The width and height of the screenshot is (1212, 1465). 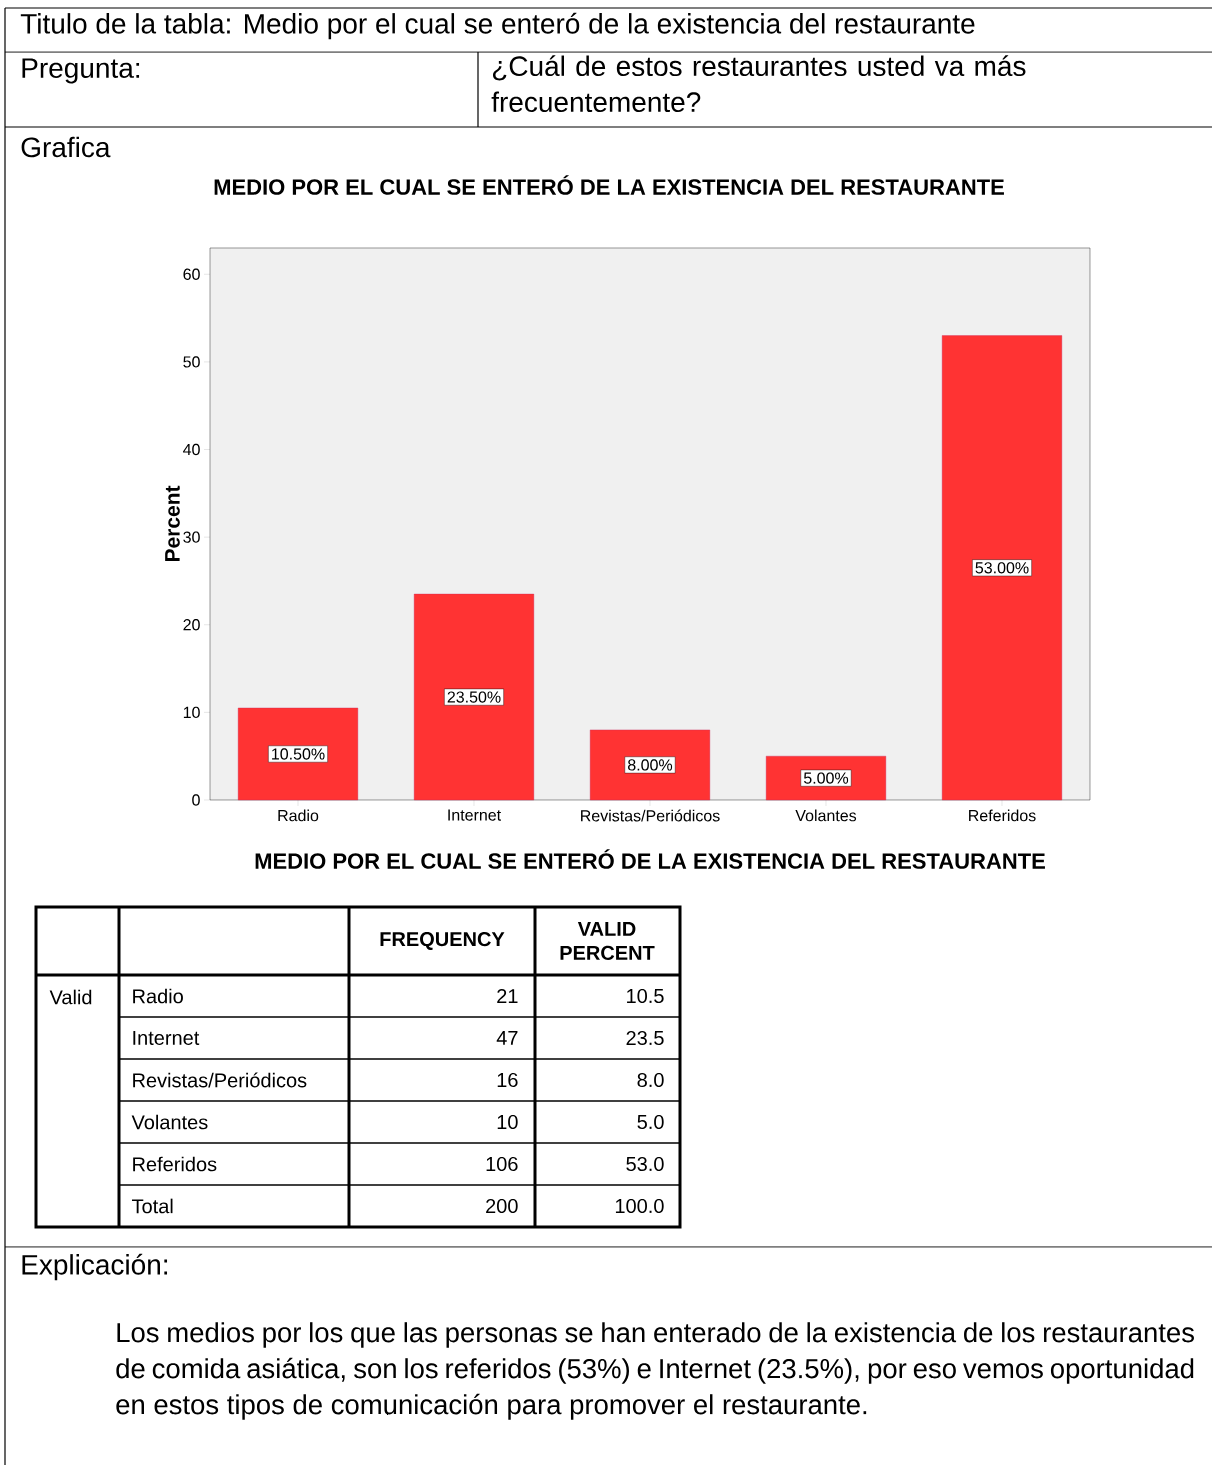 What do you see at coordinates (1002, 815) in the screenshot?
I see `x-tick-label: Referidos` at bounding box center [1002, 815].